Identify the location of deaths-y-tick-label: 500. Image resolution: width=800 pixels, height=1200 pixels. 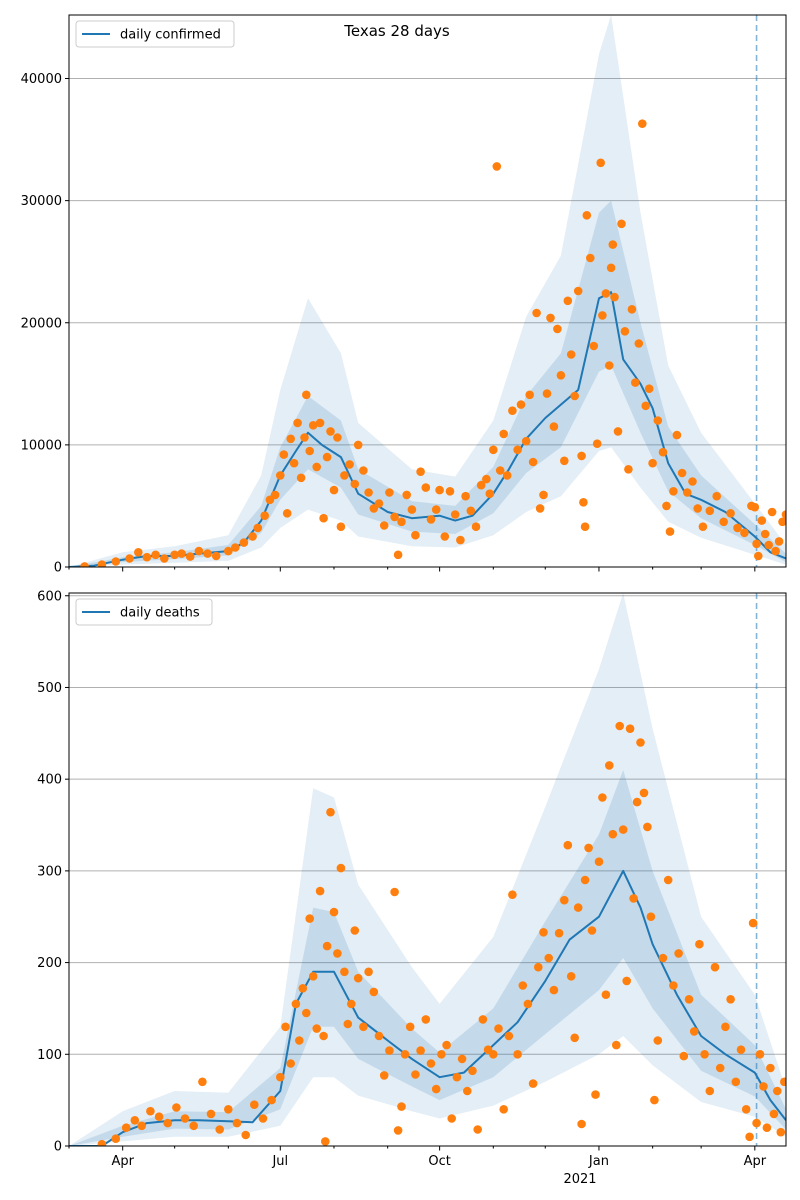
(49, 688).